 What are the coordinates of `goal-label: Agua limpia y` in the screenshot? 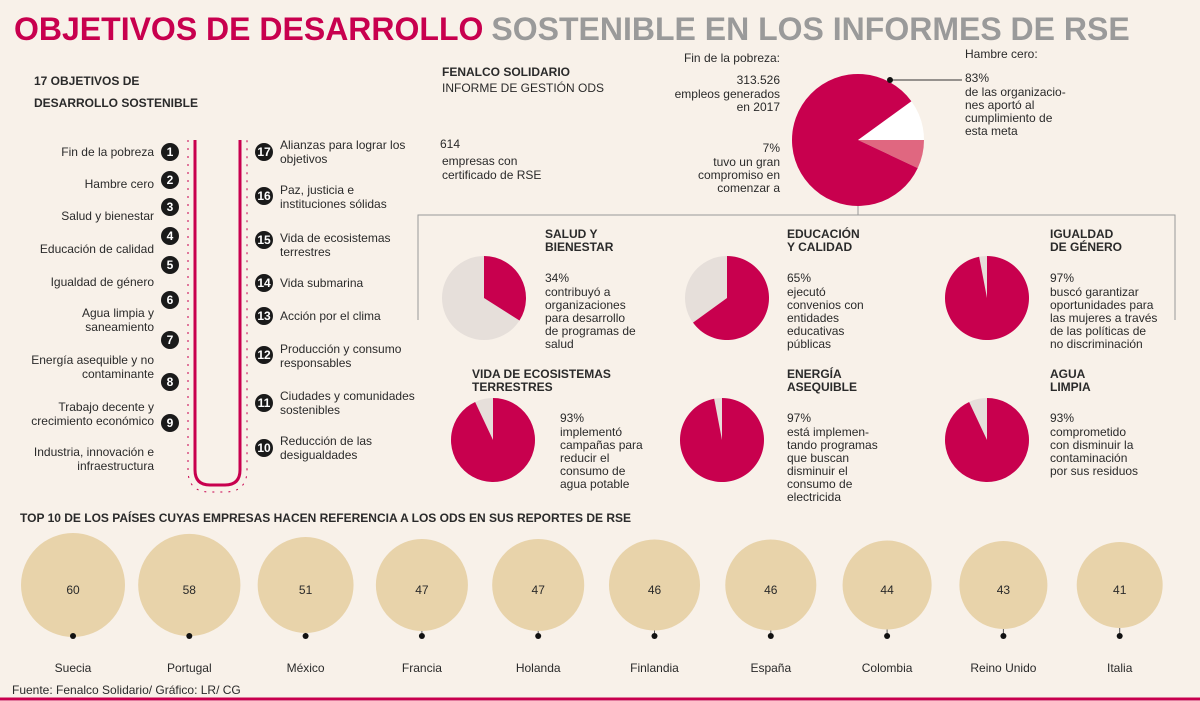 It's located at (118, 313).